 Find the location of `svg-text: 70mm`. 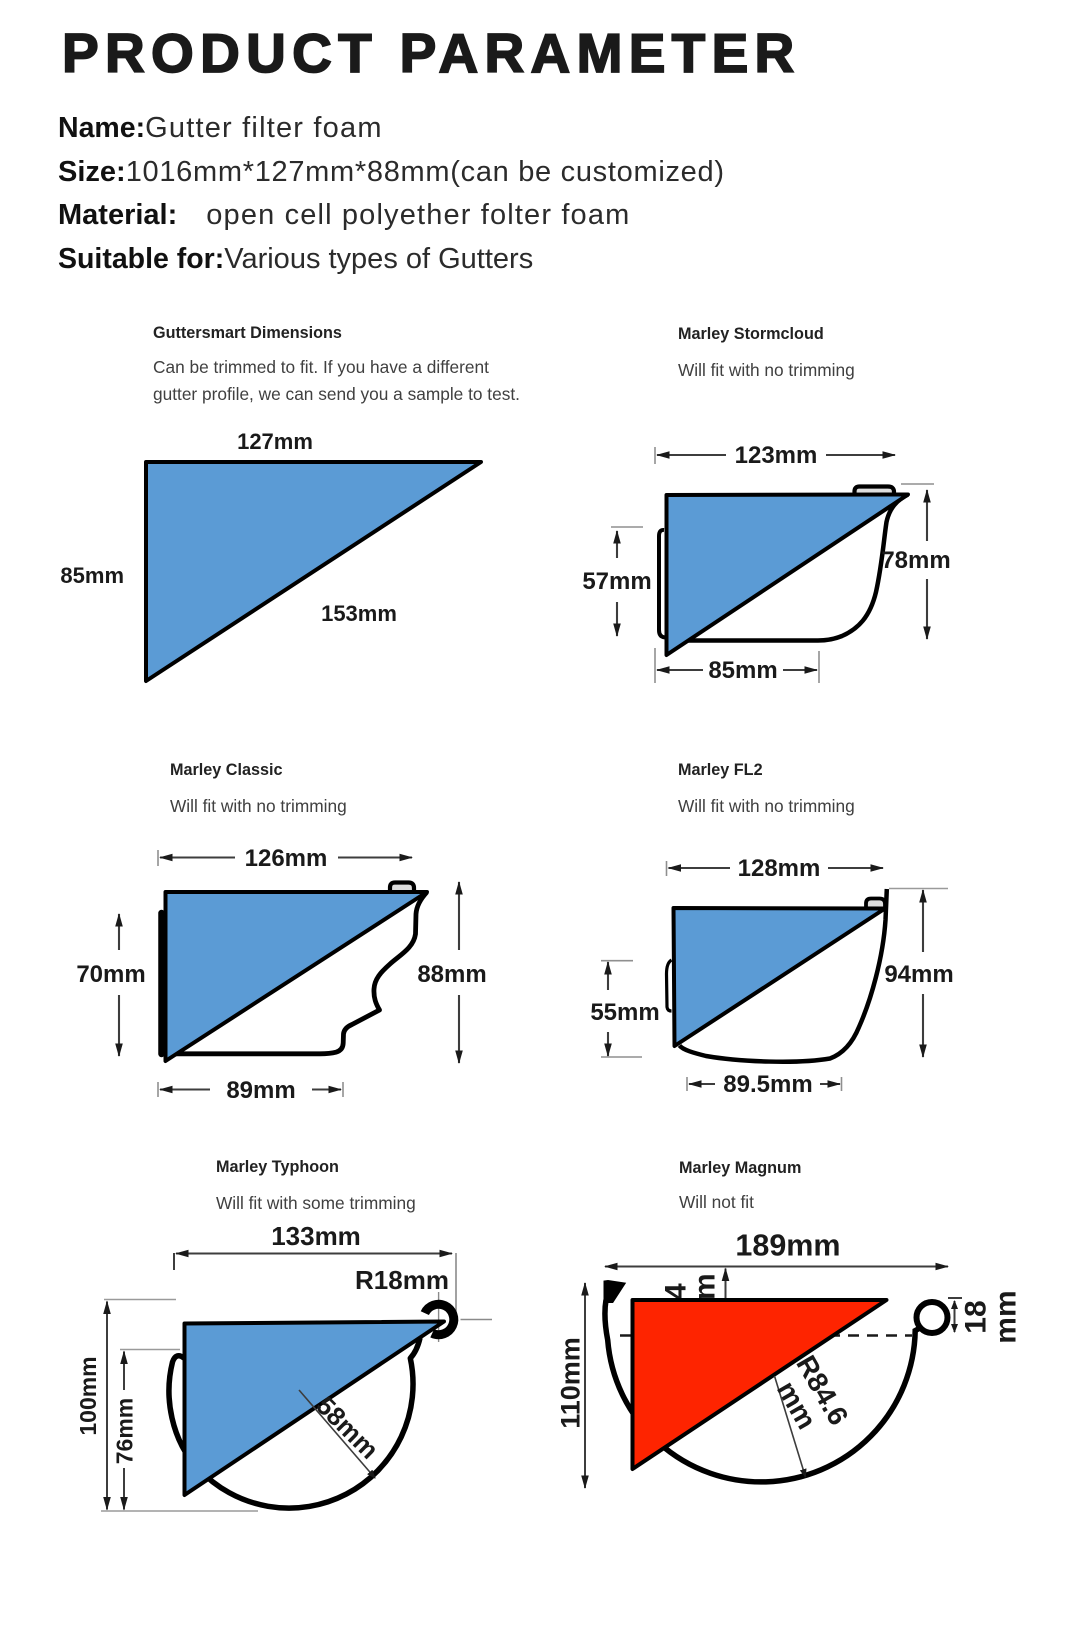

svg-text: 70mm is located at coordinates (110, 974).